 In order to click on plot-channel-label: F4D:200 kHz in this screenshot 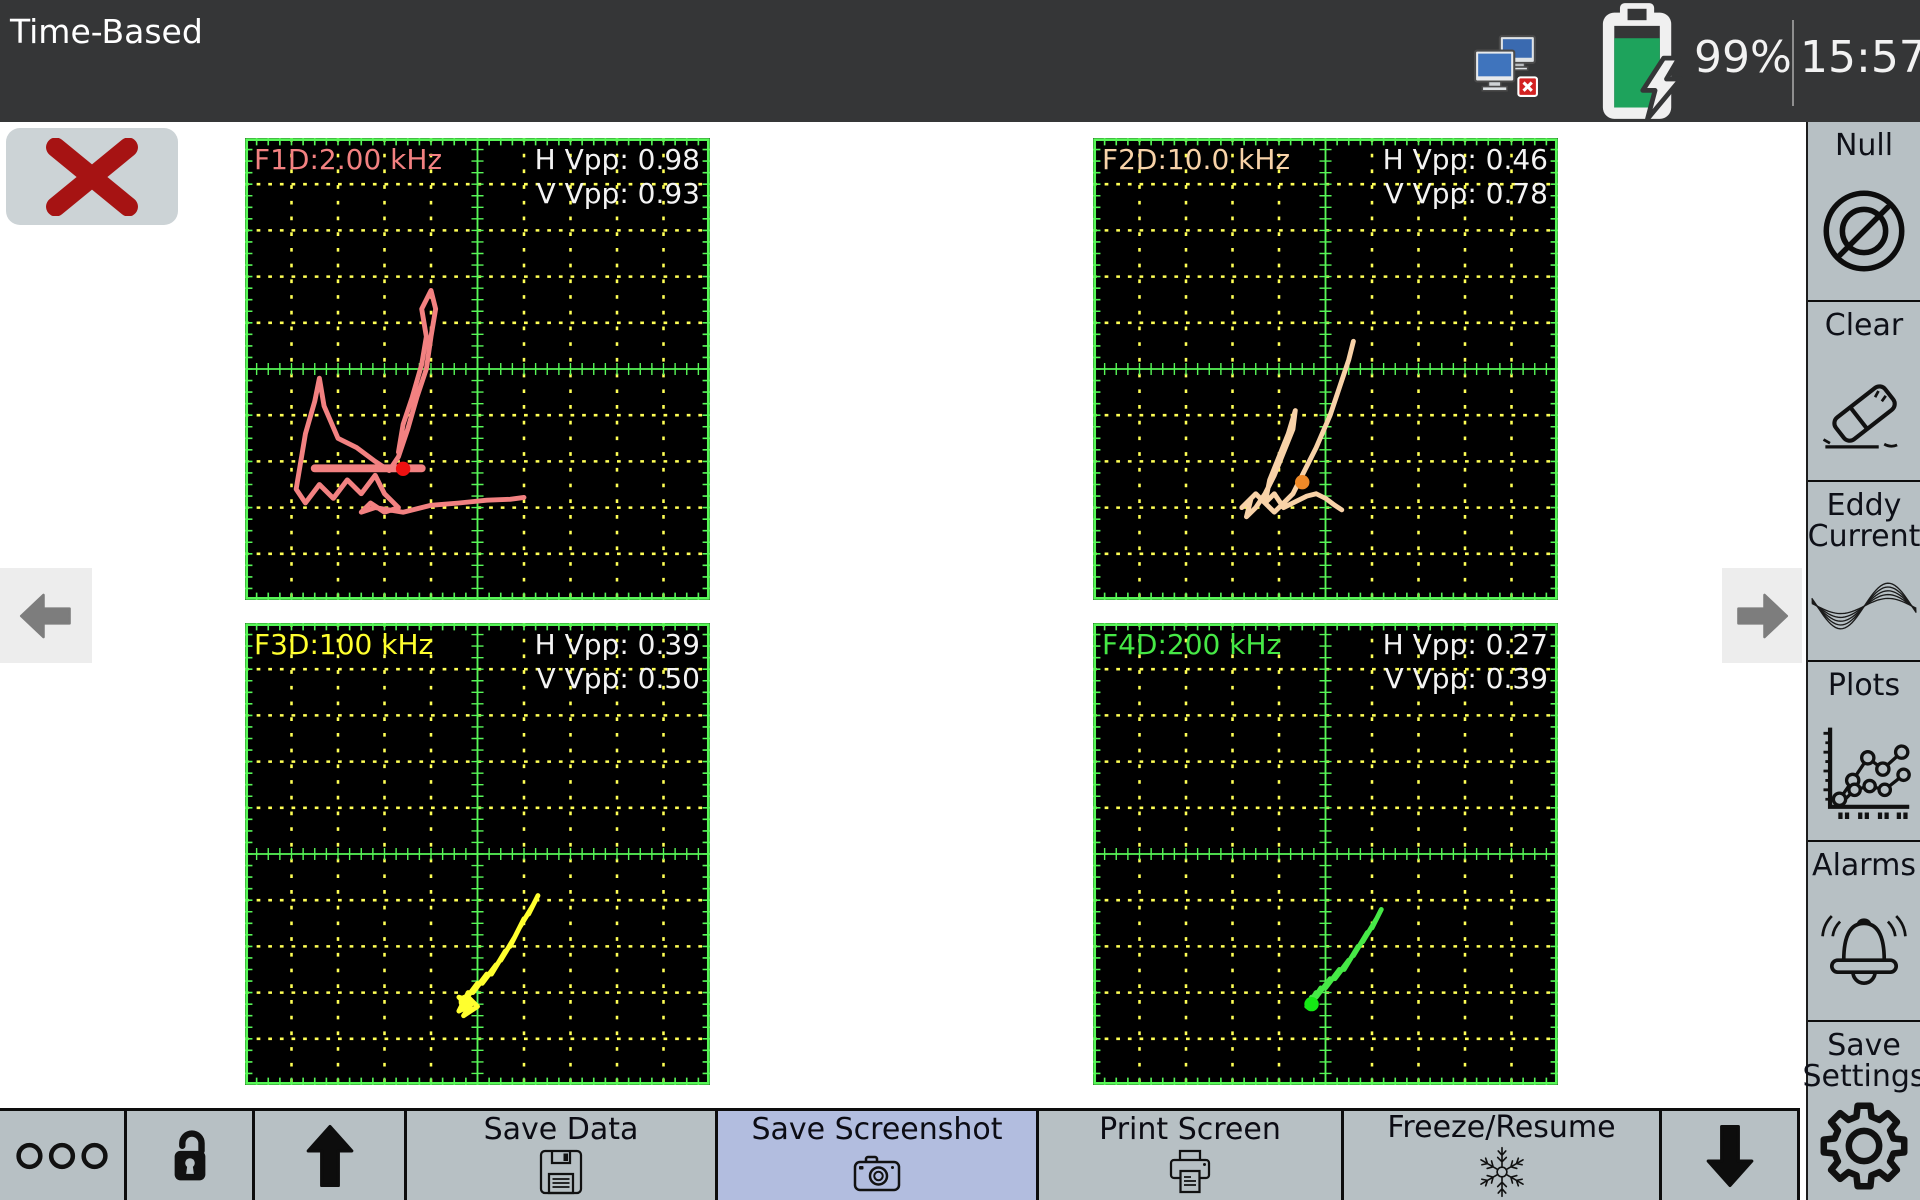, I will do `click(1192, 644)`.